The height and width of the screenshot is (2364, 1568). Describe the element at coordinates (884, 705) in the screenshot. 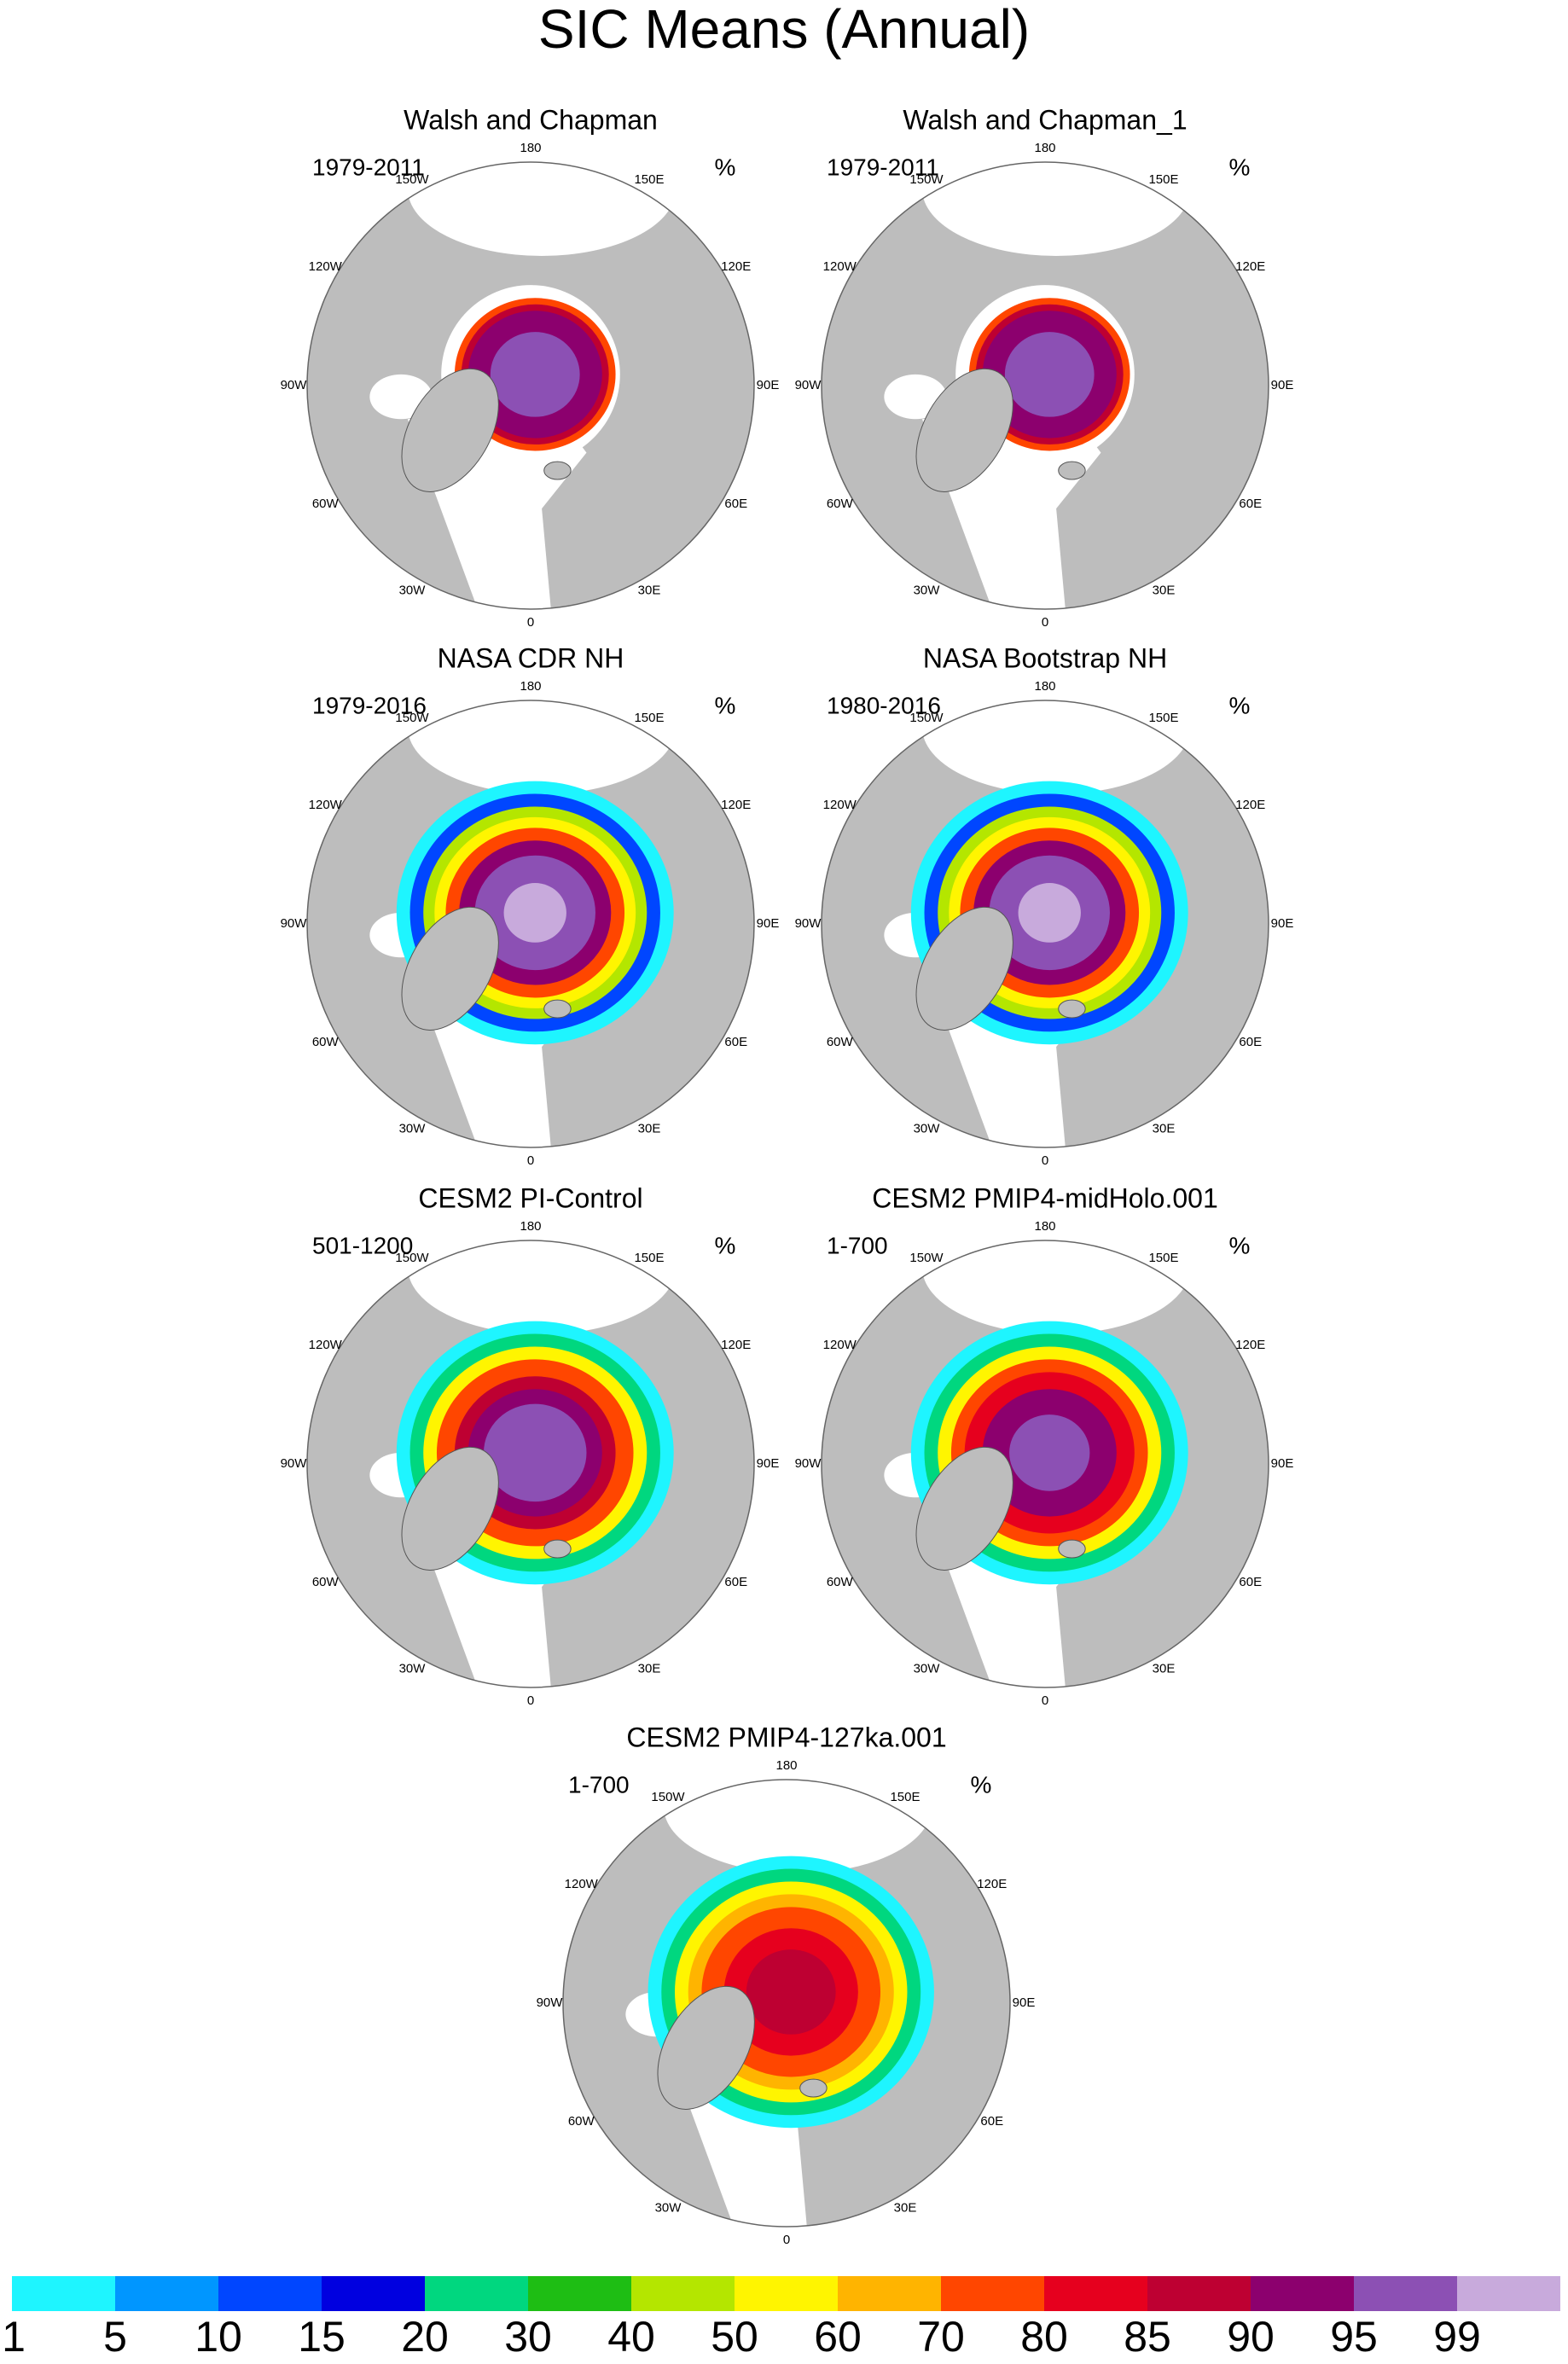

I see `panel-period: 1980-2016` at that location.